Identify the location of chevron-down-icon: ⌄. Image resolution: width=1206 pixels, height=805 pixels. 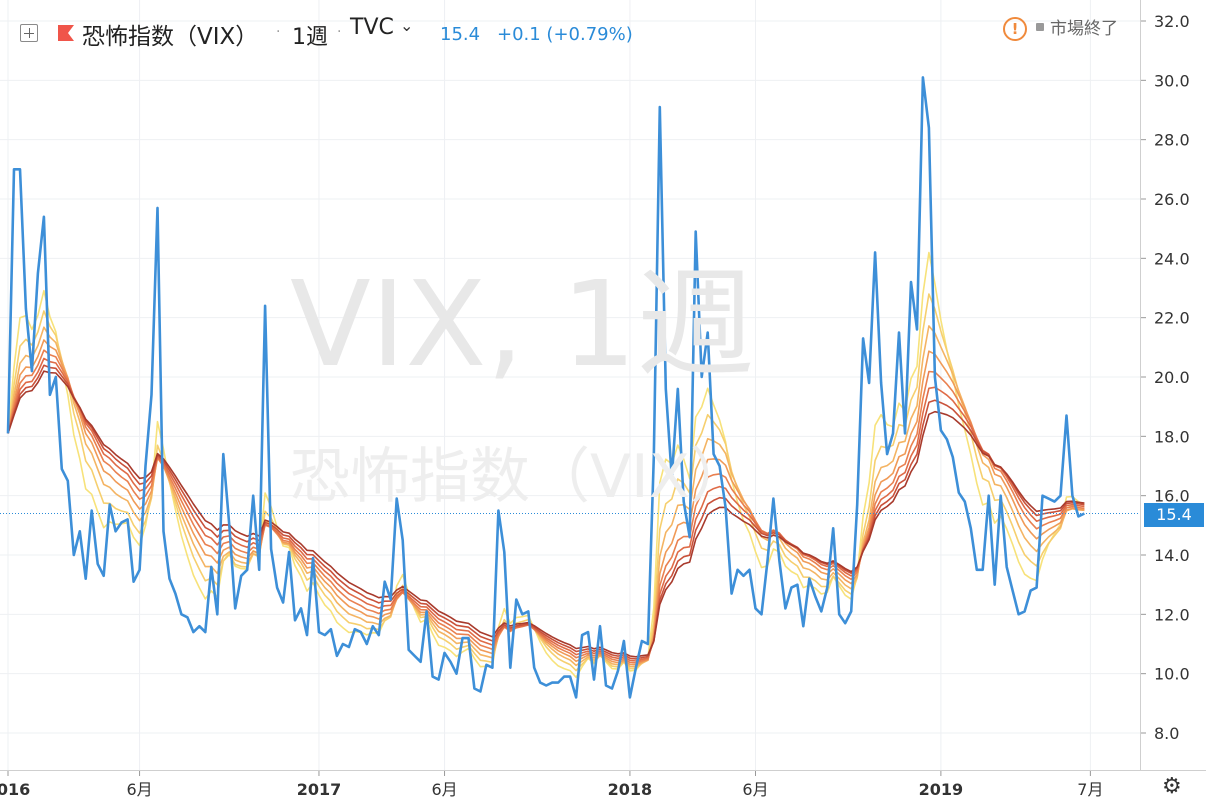
(407, 25).